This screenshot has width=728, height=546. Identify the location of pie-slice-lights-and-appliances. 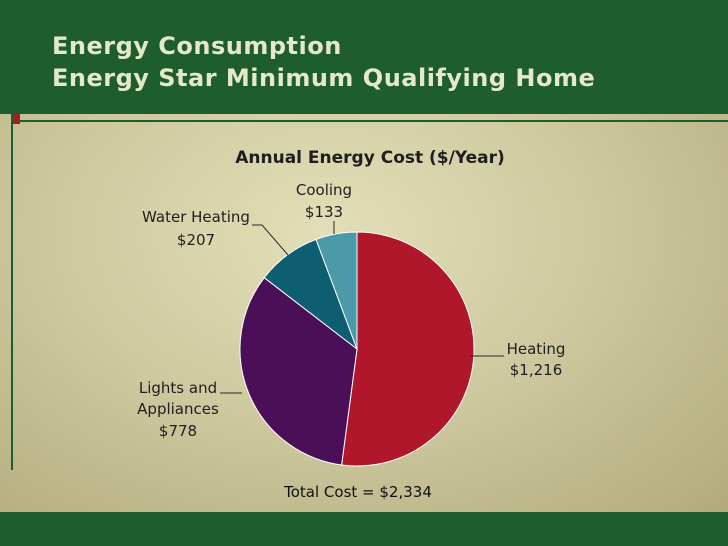
(298, 371).